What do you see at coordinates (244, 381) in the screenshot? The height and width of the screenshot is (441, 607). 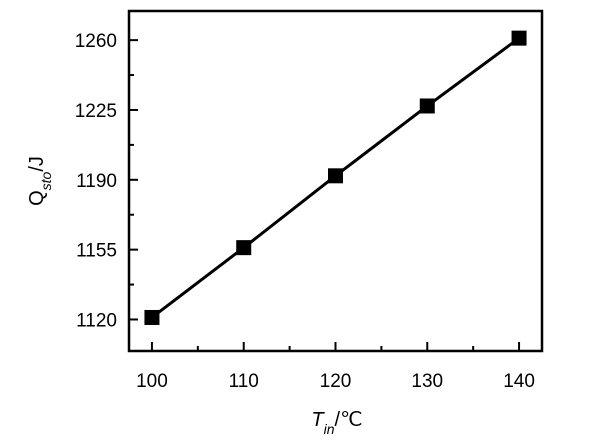 I see `x-tick-label: 110` at bounding box center [244, 381].